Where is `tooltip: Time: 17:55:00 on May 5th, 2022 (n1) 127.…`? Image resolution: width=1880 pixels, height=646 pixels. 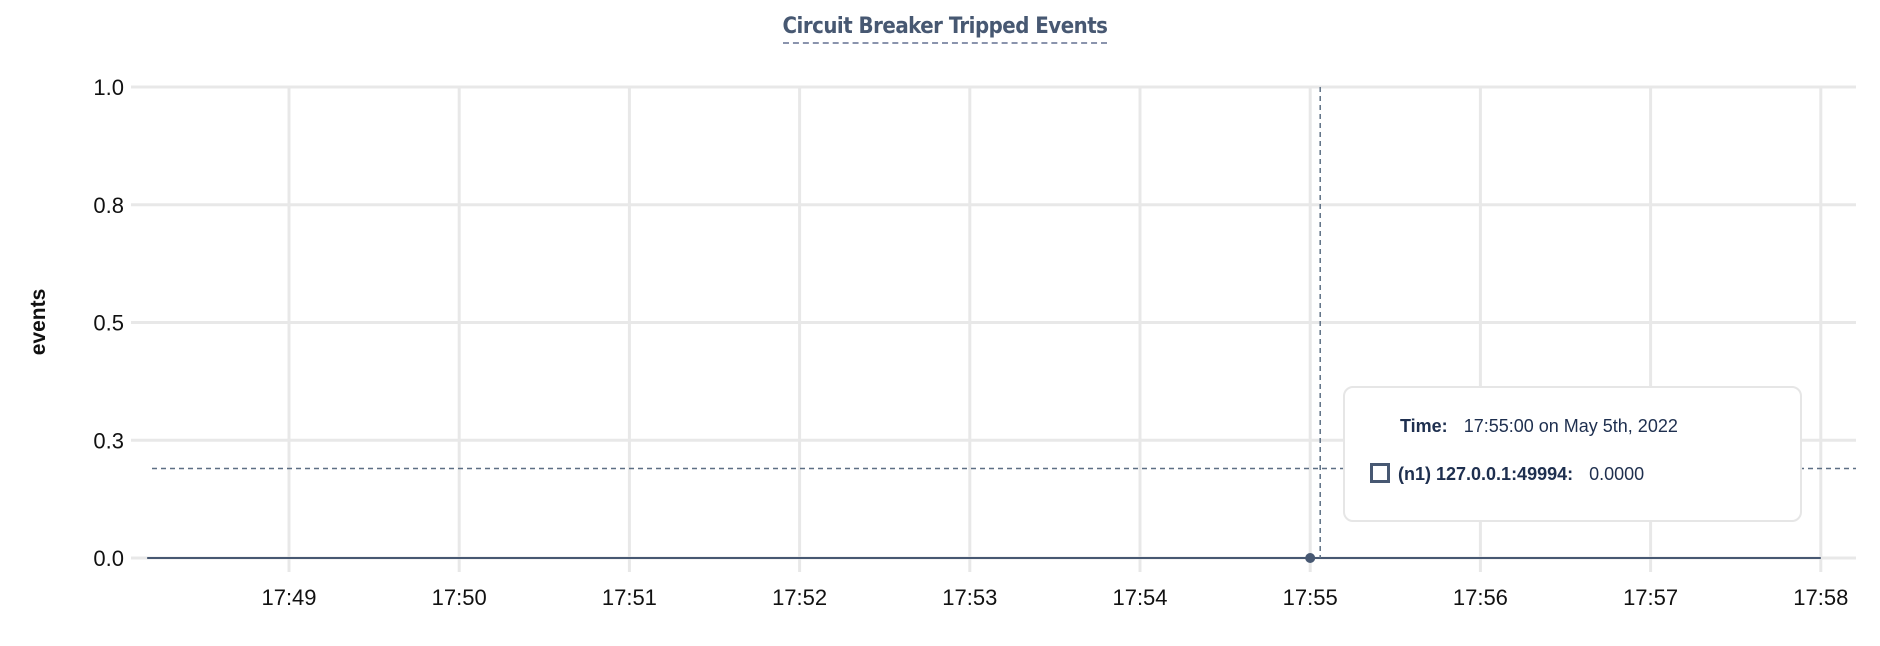 tooltip: Time: 17:55:00 on May 5th, 2022 (n1) 127.… is located at coordinates (1572, 454).